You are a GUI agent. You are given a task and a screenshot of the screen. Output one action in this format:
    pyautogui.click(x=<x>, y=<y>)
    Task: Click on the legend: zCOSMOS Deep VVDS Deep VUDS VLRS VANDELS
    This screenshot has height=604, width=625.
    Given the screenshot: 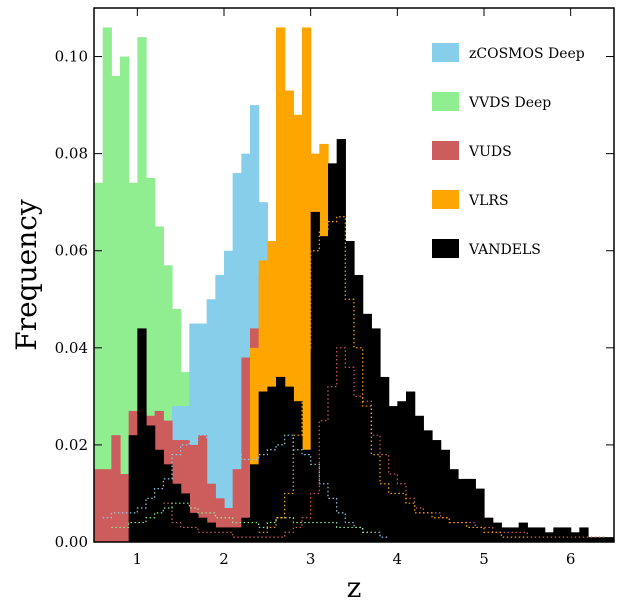 What is the action you would take?
    pyautogui.click(x=508, y=150)
    